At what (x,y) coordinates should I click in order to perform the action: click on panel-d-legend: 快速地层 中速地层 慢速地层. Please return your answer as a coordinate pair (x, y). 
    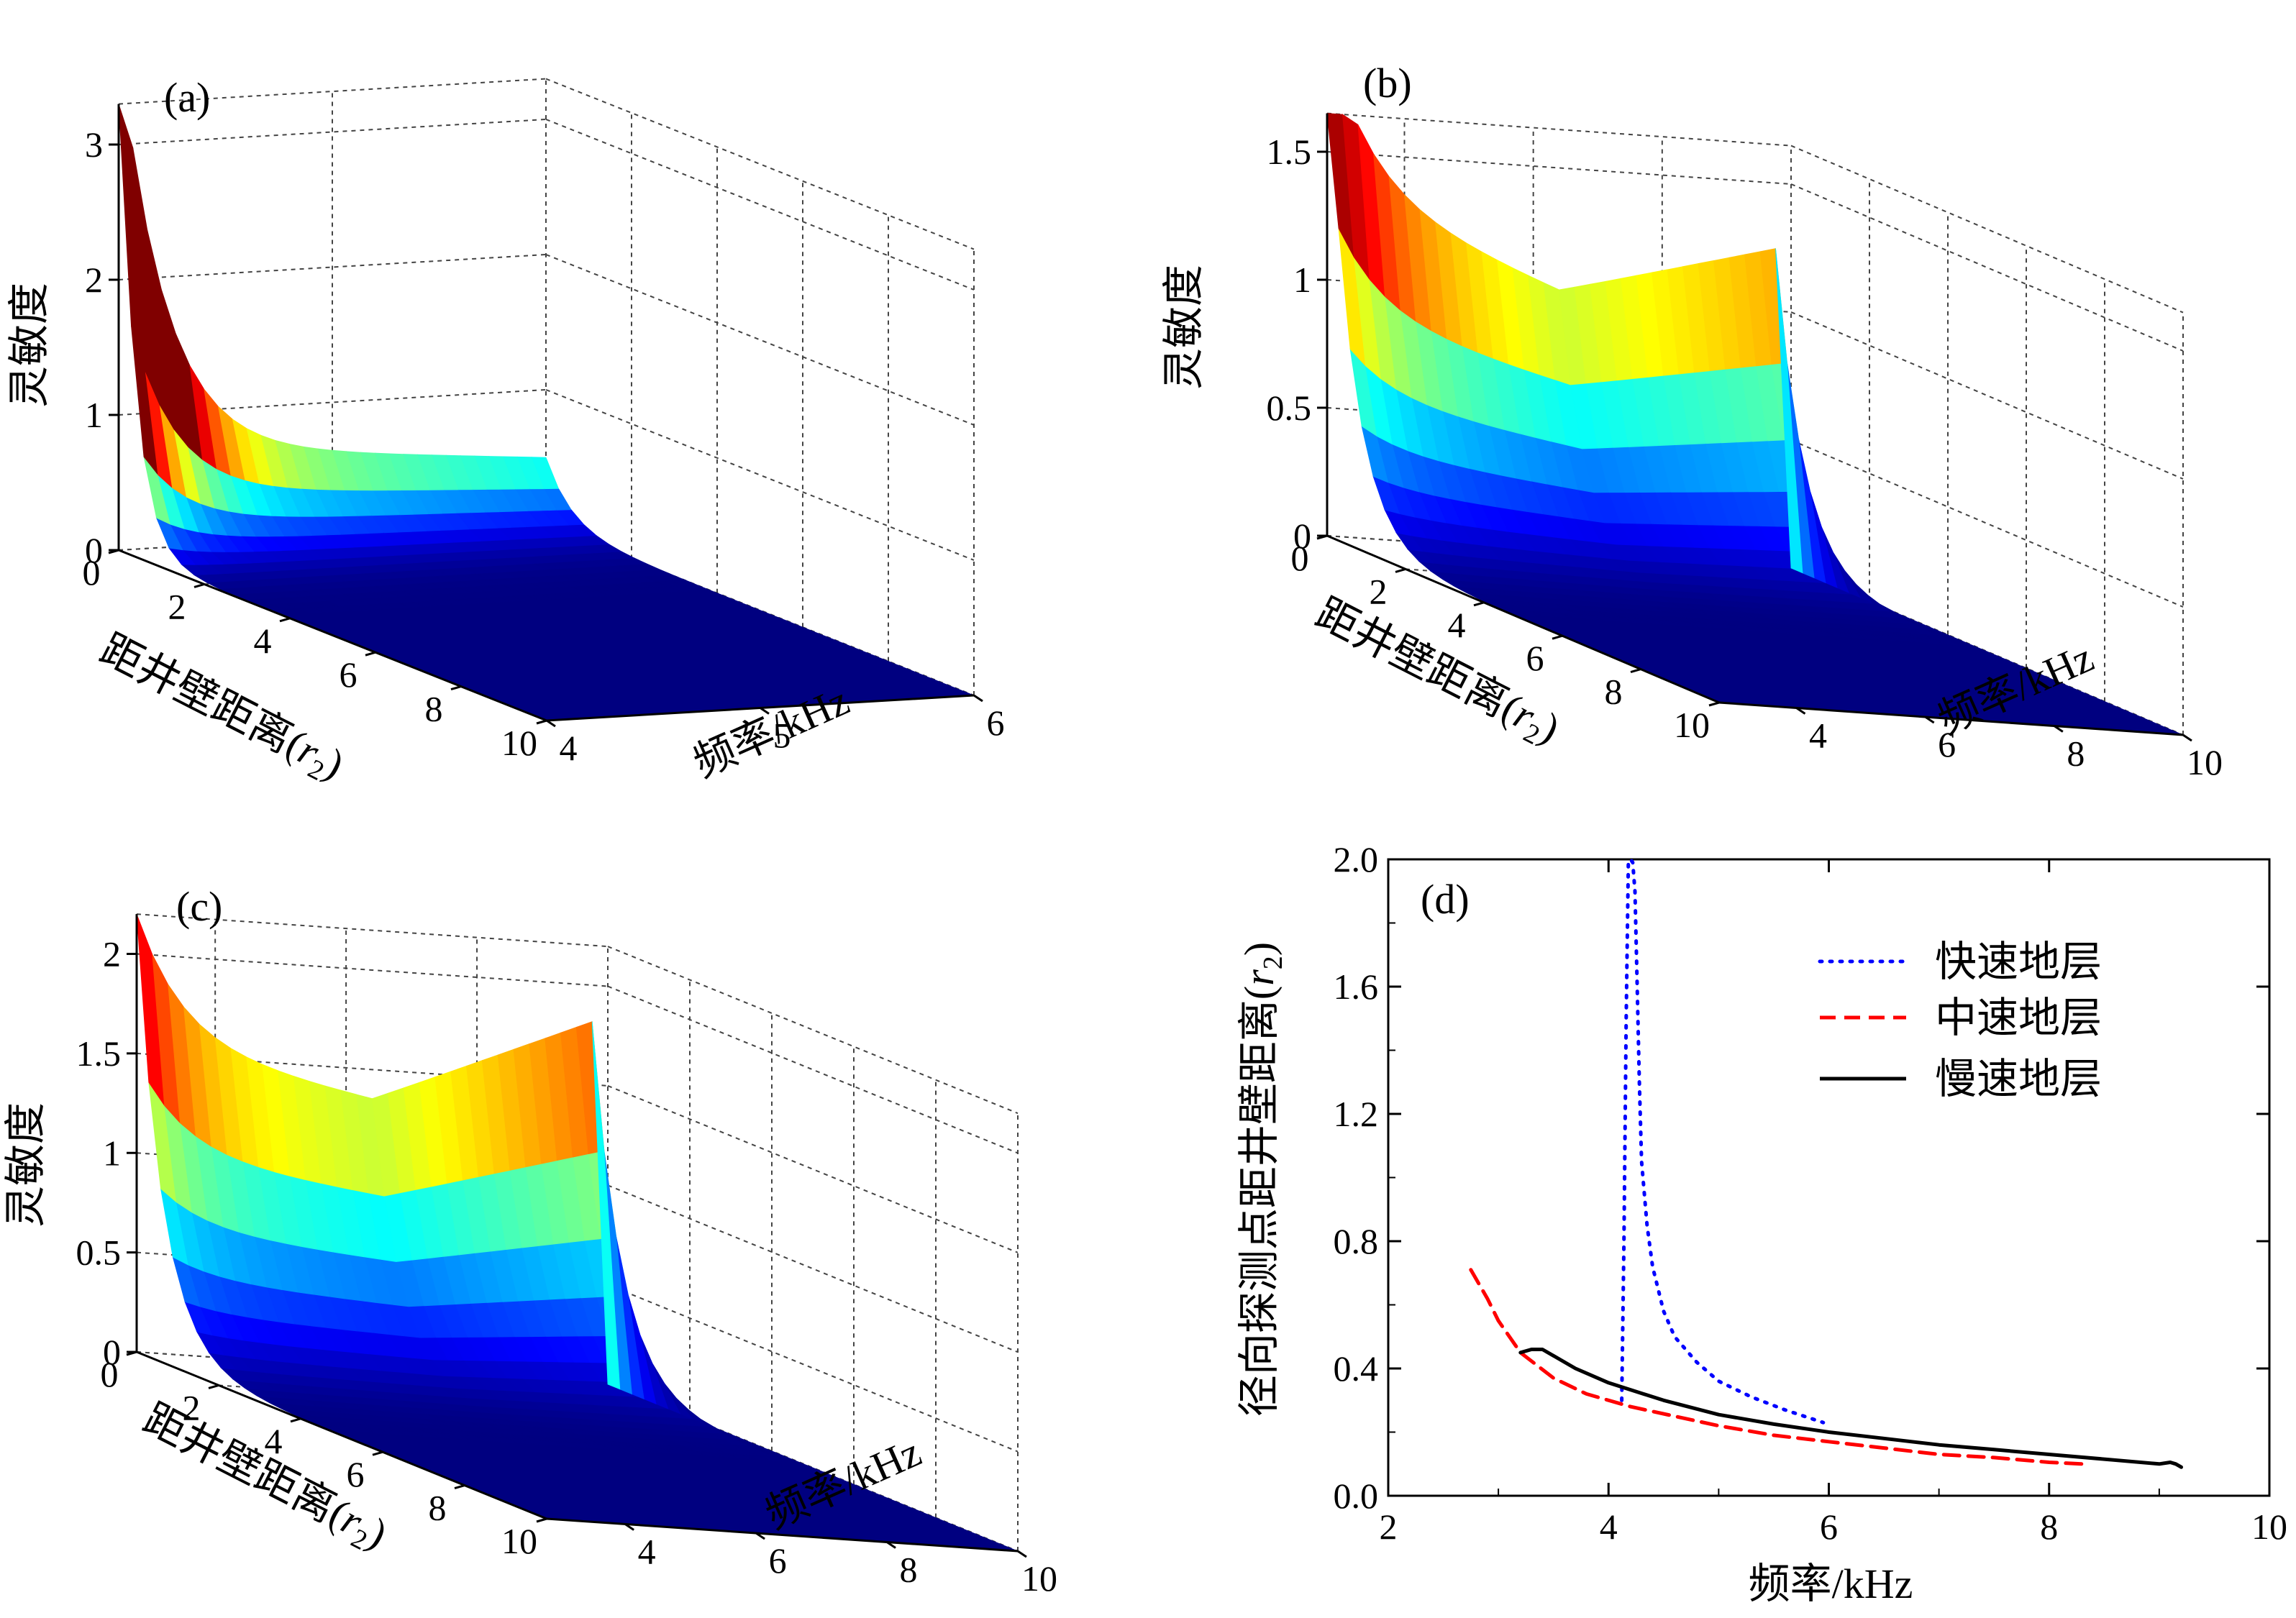
    Looking at the image, I should click on (1960, 1020).